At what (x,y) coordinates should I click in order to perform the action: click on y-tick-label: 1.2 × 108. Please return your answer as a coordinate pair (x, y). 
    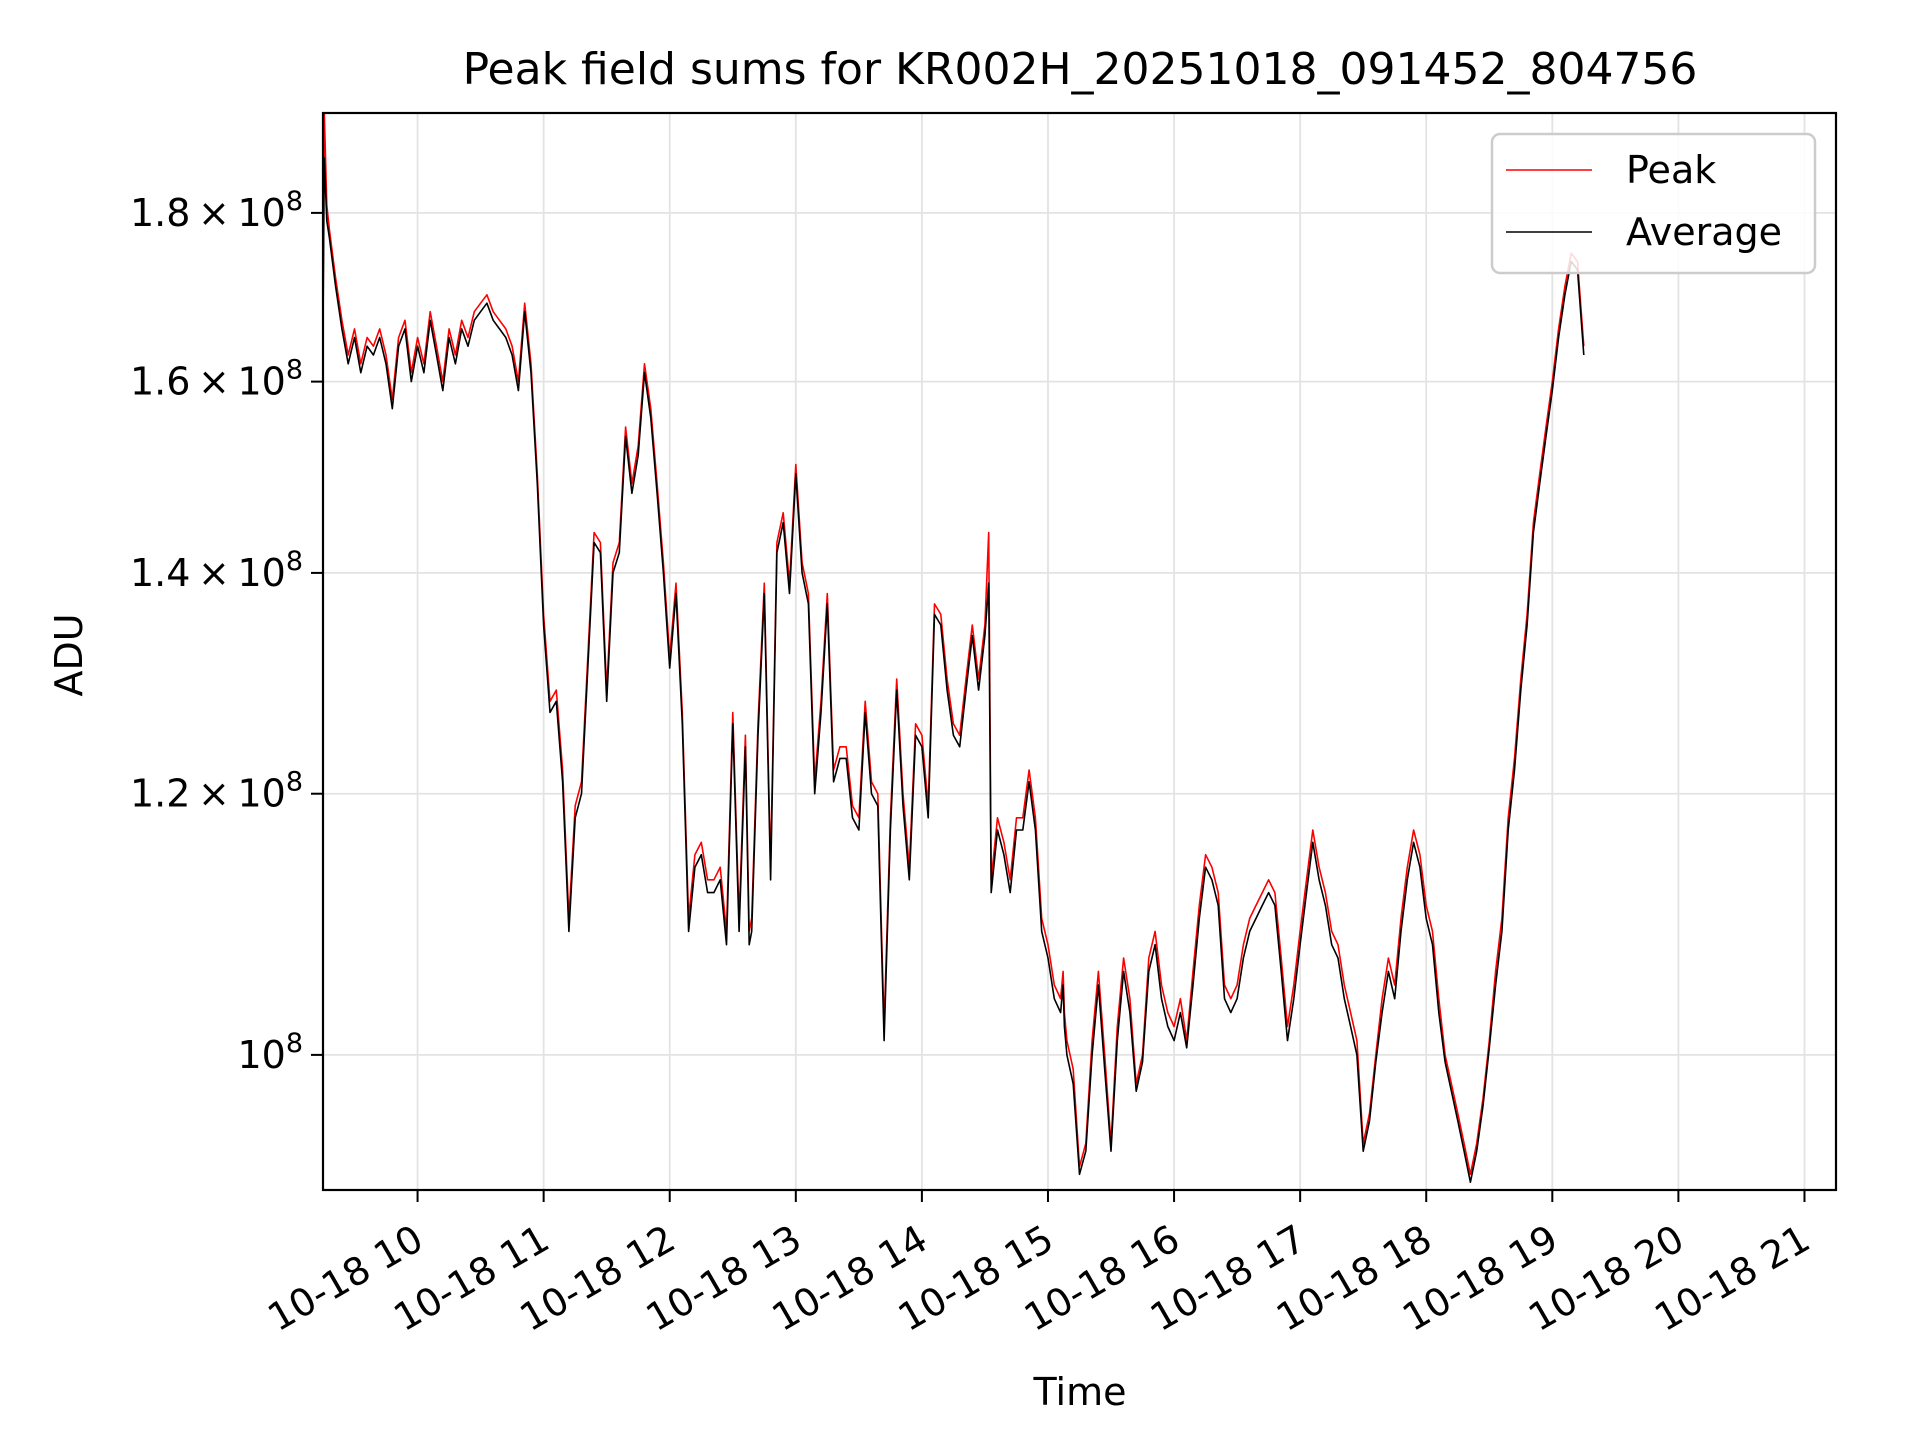
    Looking at the image, I should click on (216, 791).